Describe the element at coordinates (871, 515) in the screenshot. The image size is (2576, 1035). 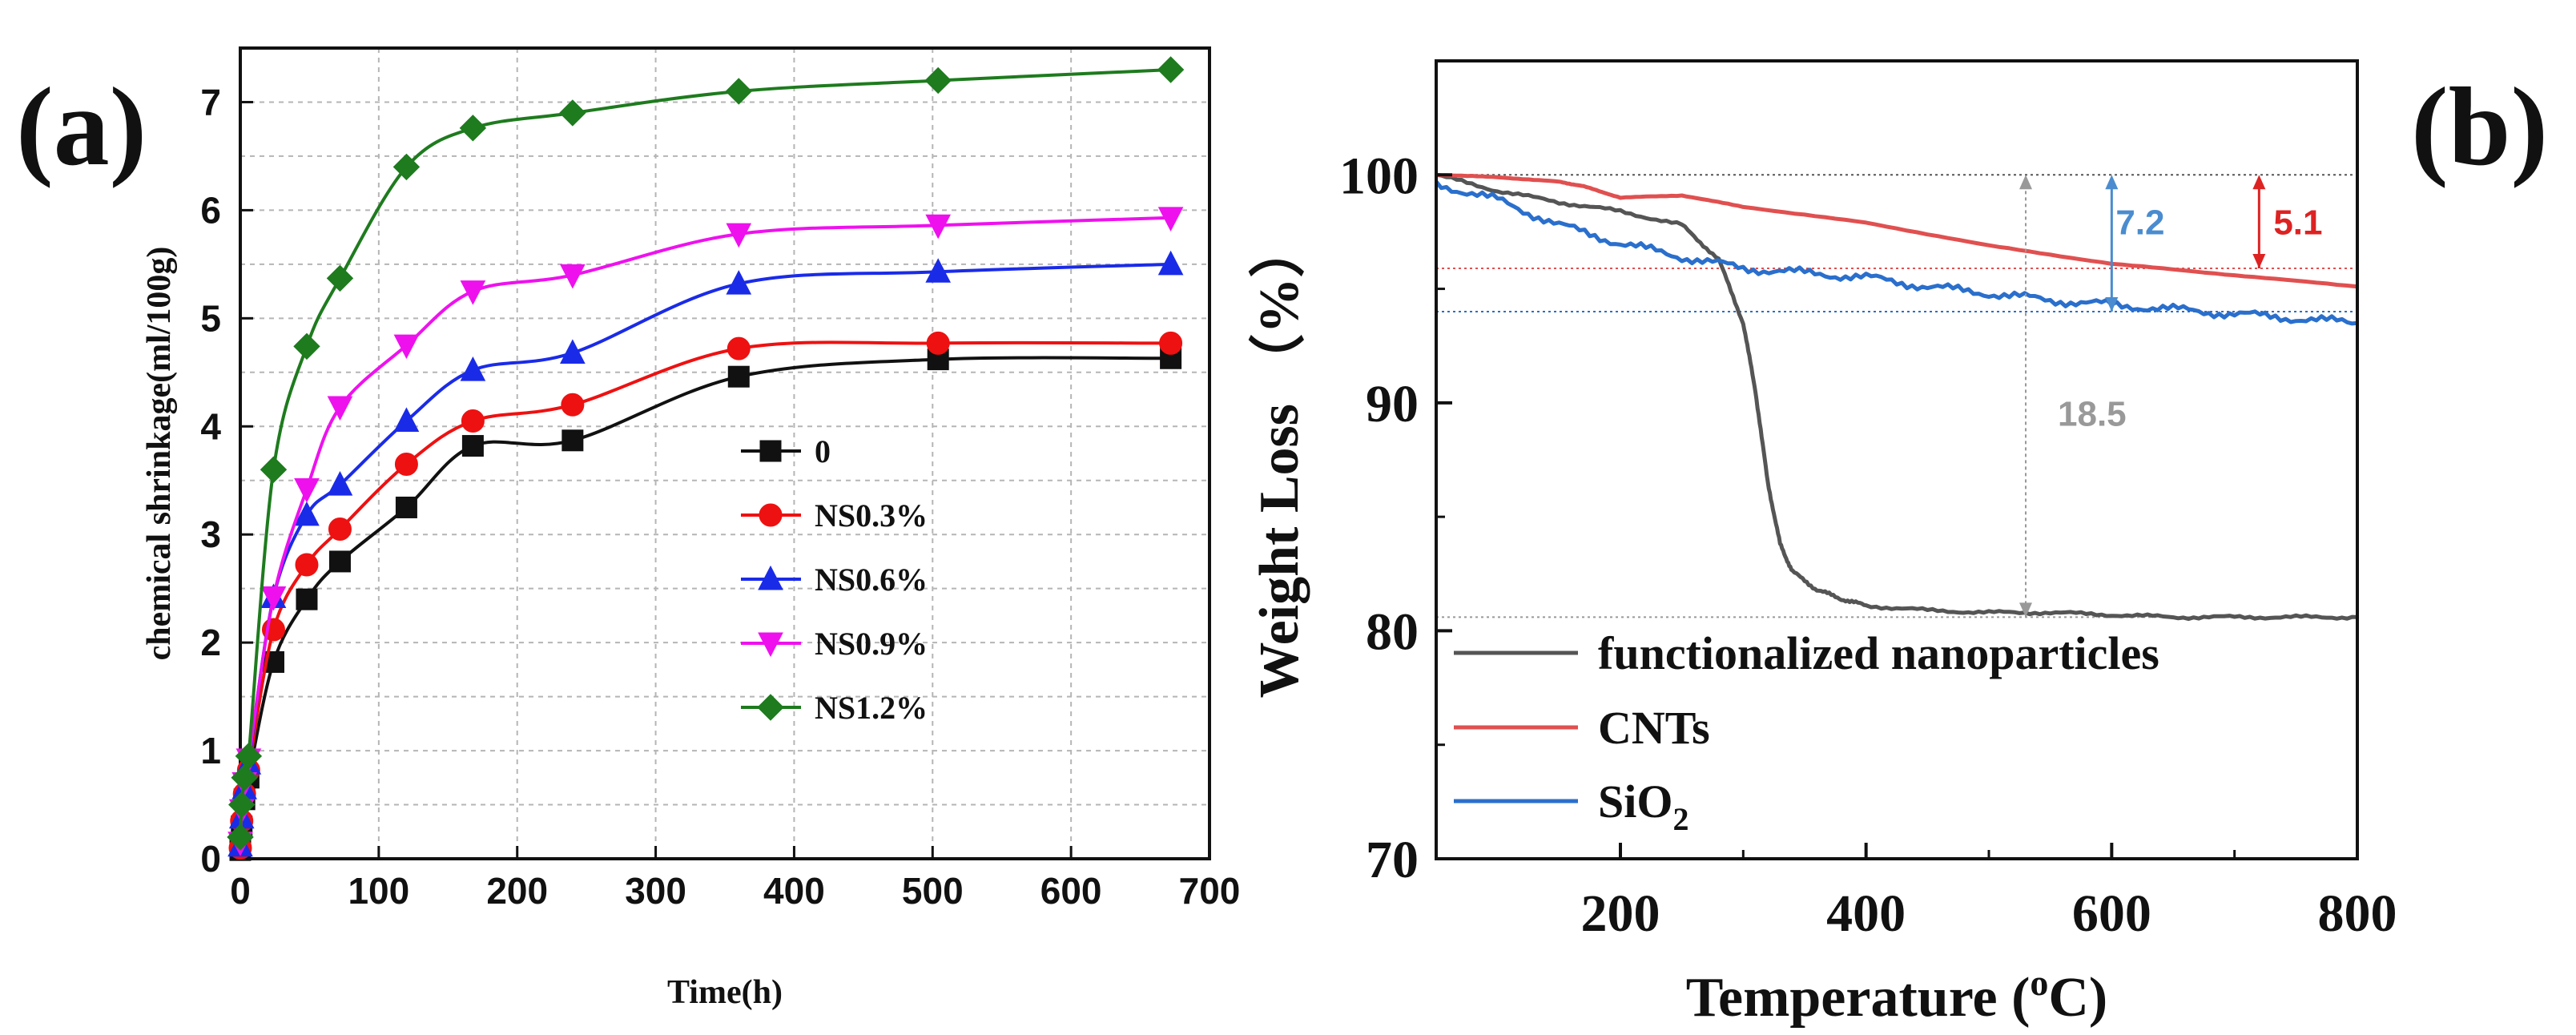
I see `chart-a-legend-label: NS0.3%` at that location.